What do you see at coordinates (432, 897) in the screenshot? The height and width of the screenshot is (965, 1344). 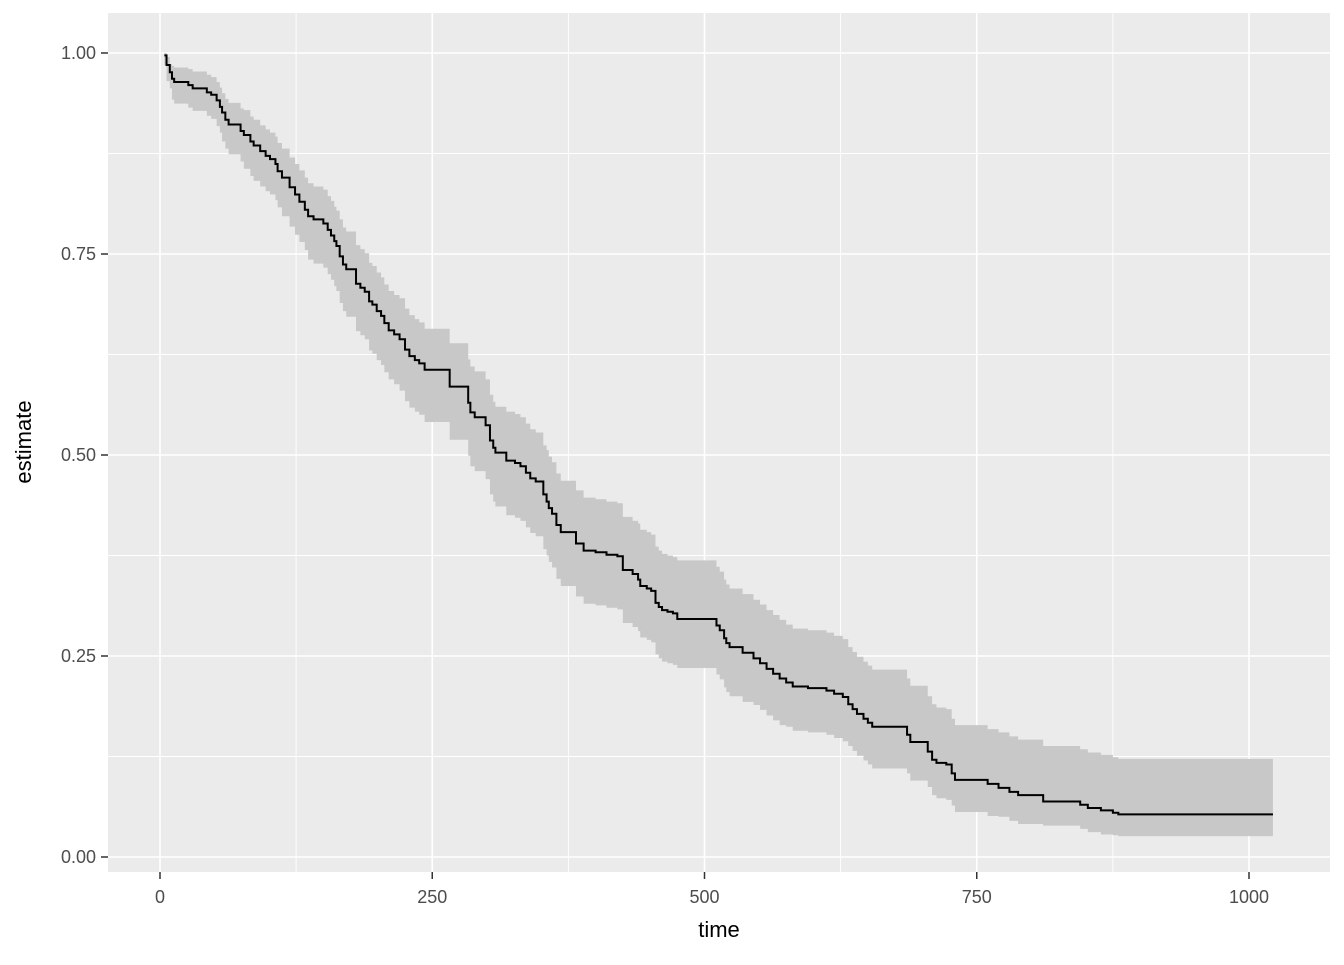 I see `x-tick-label: 250` at bounding box center [432, 897].